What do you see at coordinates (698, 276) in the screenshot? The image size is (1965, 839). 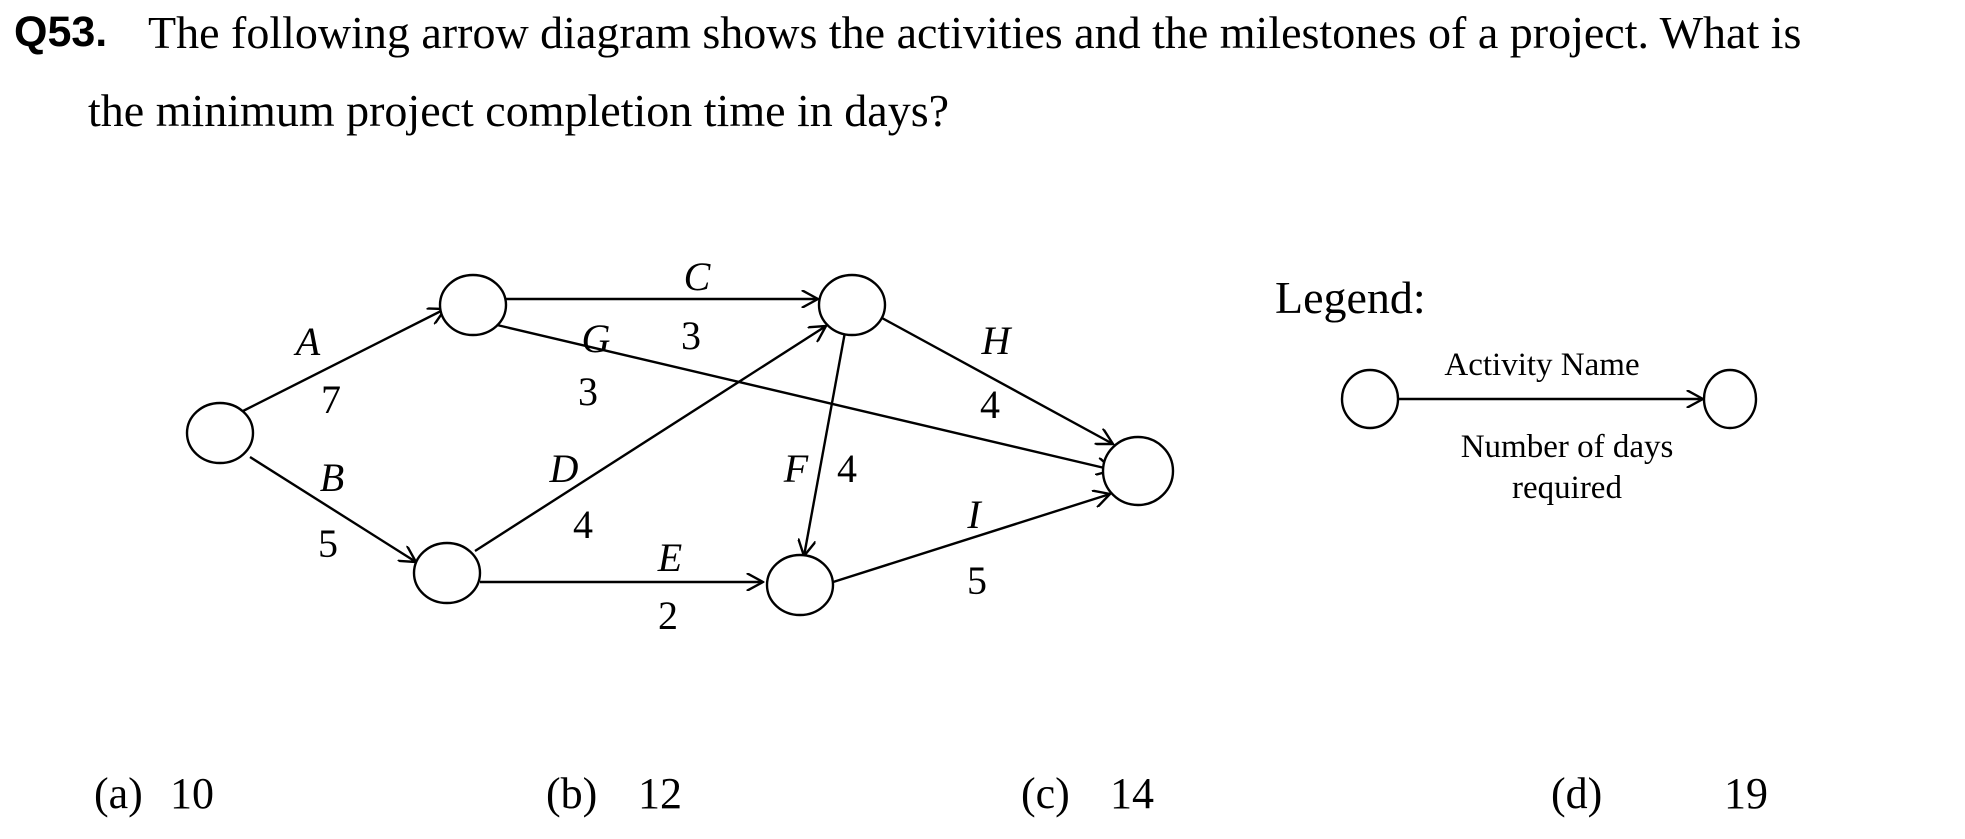 I see `activity-c-name: C` at bounding box center [698, 276].